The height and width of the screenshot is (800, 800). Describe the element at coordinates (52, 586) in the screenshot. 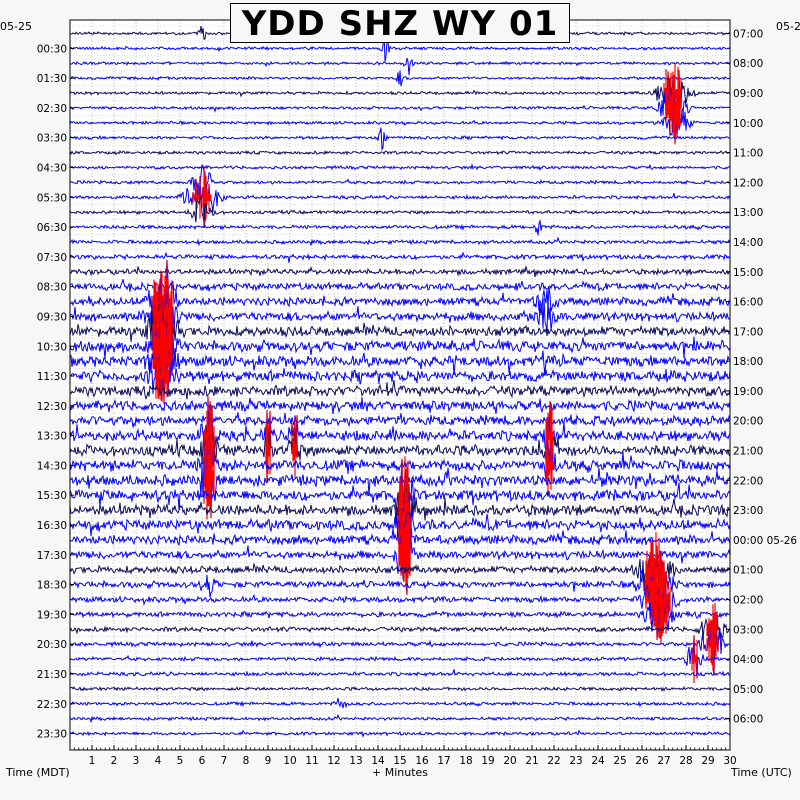

I see `left-hour-label: 18:30` at that location.